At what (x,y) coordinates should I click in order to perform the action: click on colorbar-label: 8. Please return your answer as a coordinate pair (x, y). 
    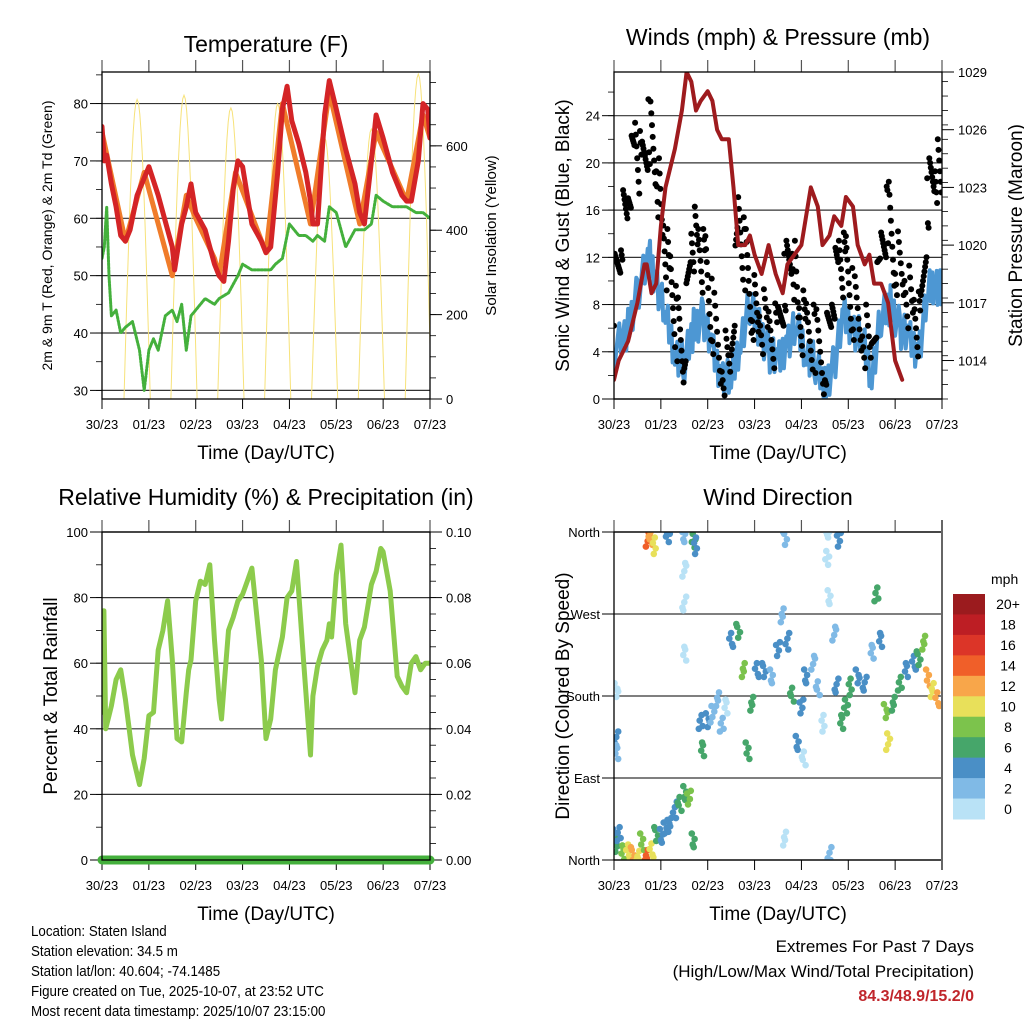
    Looking at the image, I should click on (1008, 727).